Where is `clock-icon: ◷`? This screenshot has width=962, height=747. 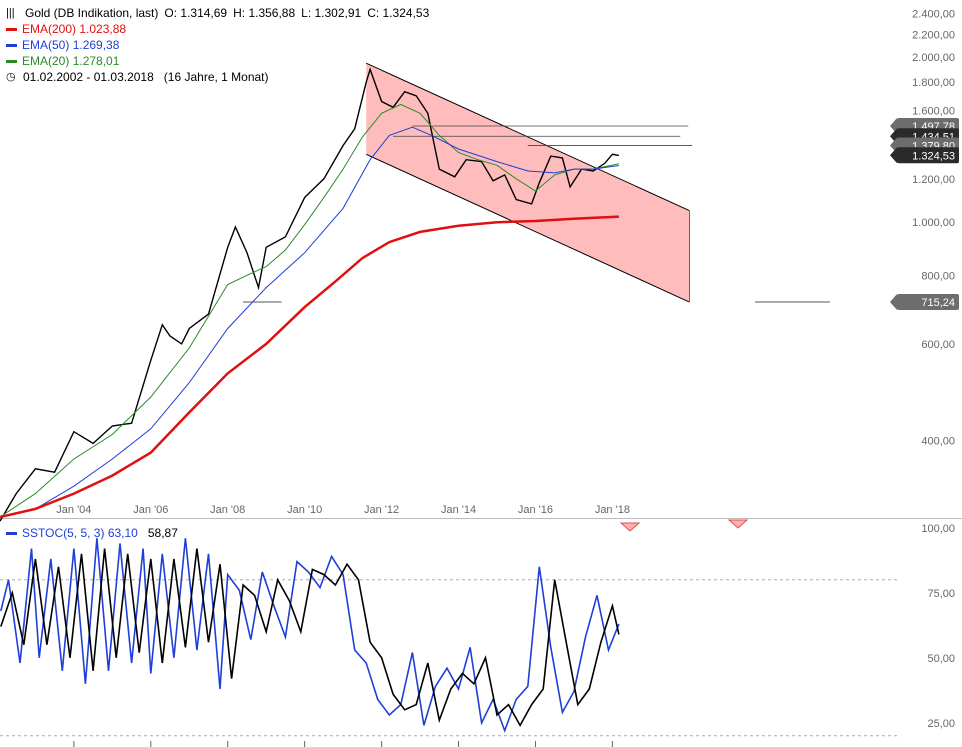
clock-icon: ◷ is located at coordinates (11, 77).